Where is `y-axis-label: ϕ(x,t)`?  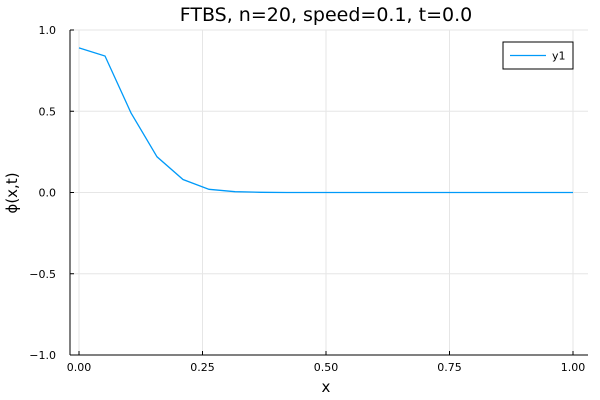 y-axis-label: ϕ(x,t) is located at coordinates (12, 192).